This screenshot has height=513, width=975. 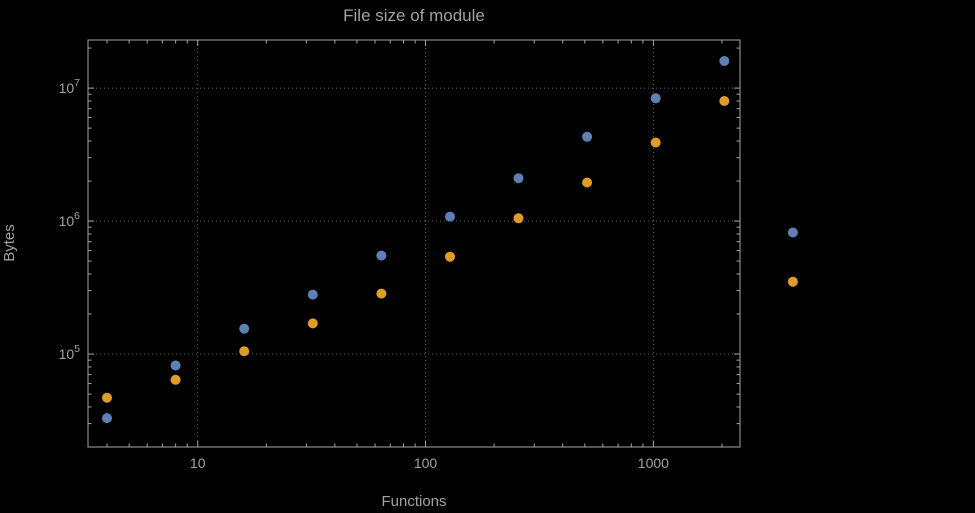 I want to click on y-axis-label: Bytes, so click(x=9, y=243).